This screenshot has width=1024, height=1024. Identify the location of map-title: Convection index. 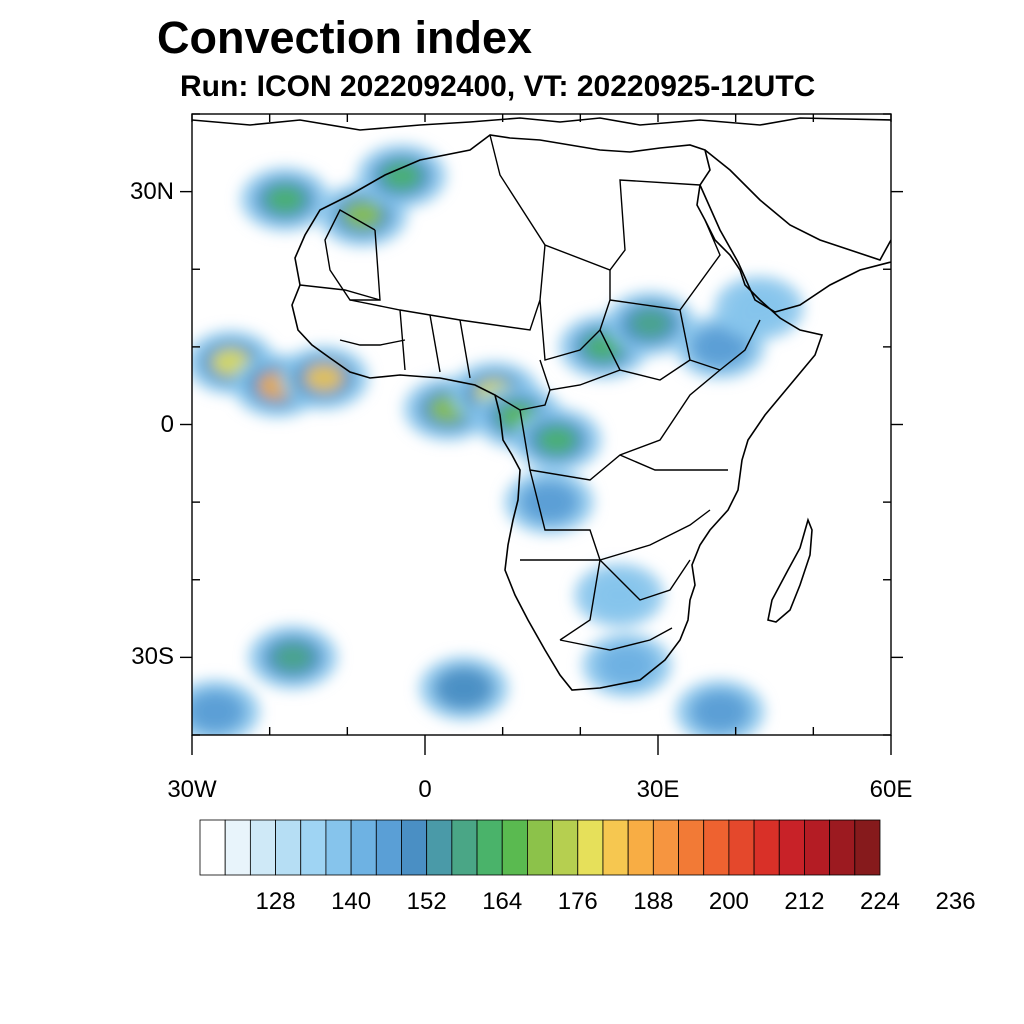
(345, 37).